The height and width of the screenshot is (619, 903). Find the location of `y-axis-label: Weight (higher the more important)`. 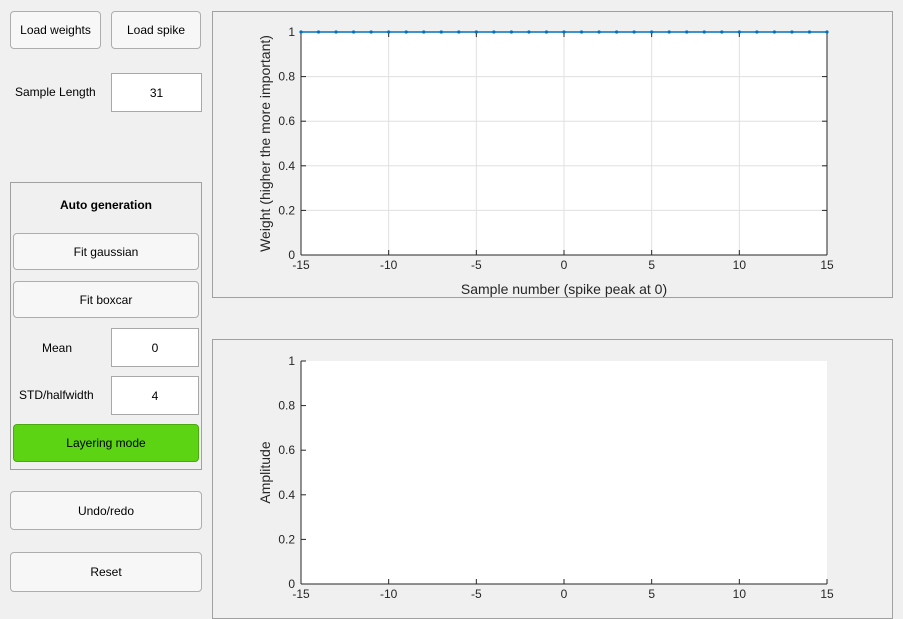

y-axis-label: Weight (higher the more important) is located at coordinates (265, 143).